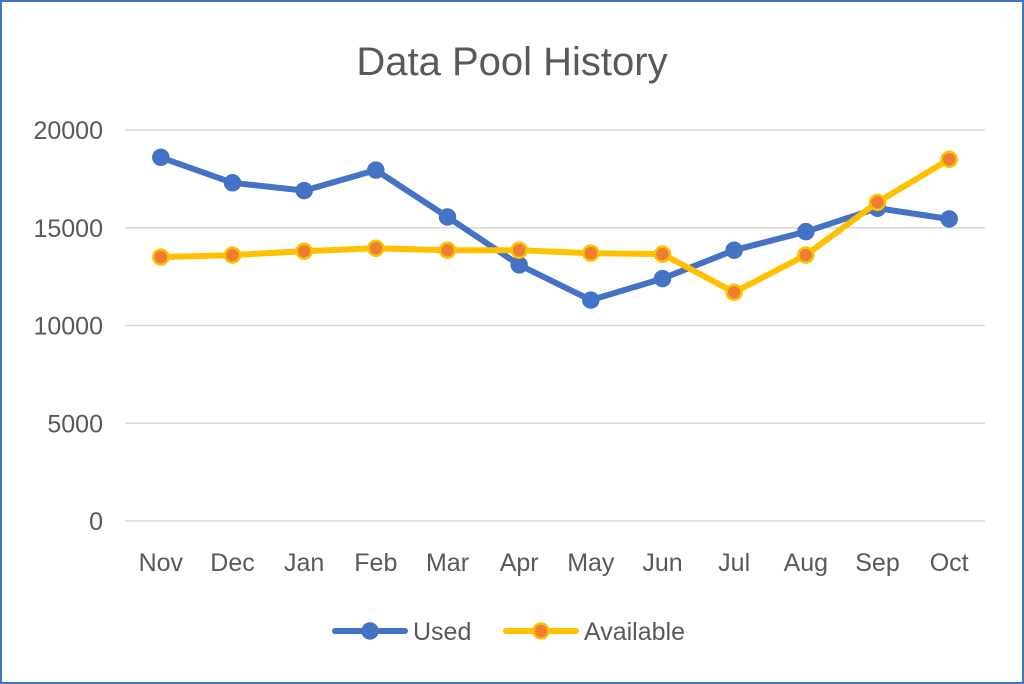 This screenshot has height=684, width=1024. What do you see at coordinates (554, 563) in the screenshot?
I see `x-axis-tick-labels: Nov Dec Jan Feb Mar Apr May Jun Jul Aug Sep Oct` at bounding box center [554, 563].